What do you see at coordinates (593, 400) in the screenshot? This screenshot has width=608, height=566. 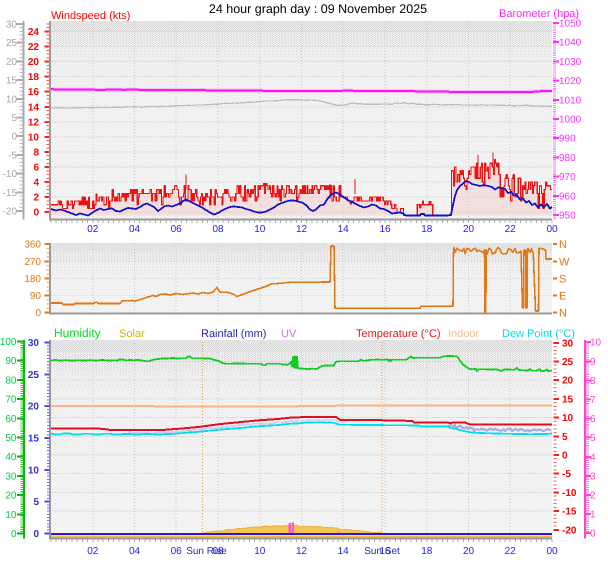 I see `svg-text: 7` at bounding box center [593, 400].